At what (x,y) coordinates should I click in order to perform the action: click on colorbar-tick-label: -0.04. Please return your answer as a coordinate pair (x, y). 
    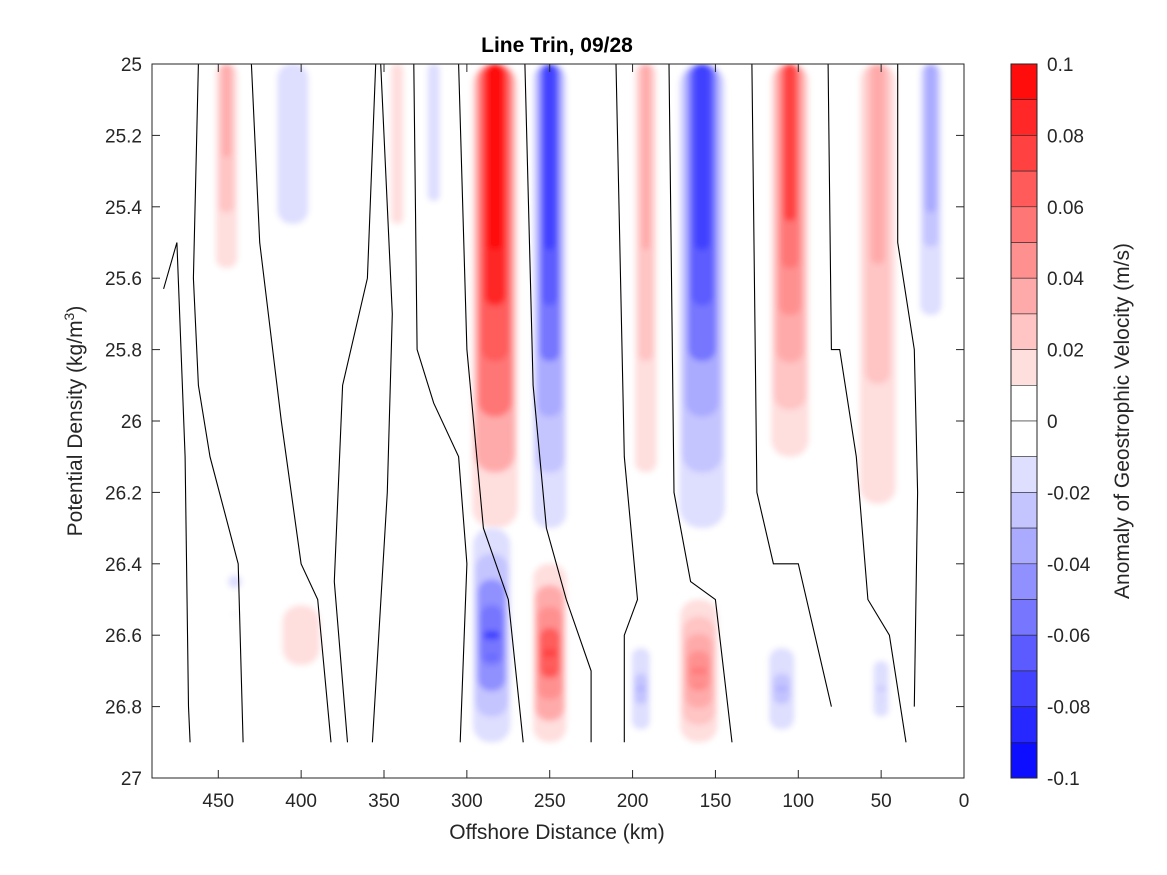
    Looking at the image, I should click on (1069, 565).